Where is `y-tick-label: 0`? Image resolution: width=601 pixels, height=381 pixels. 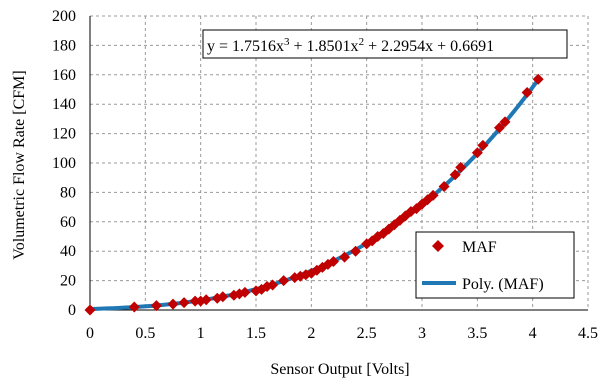 y-tick-label: 0 is located at coordinates (72, 310).